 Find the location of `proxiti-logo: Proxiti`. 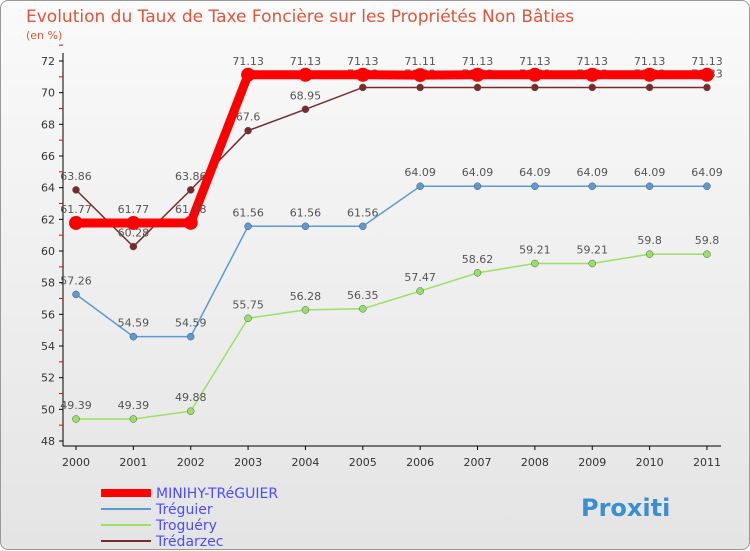

proxiti-logo: Proxiti is located at coordinates (625, 508).